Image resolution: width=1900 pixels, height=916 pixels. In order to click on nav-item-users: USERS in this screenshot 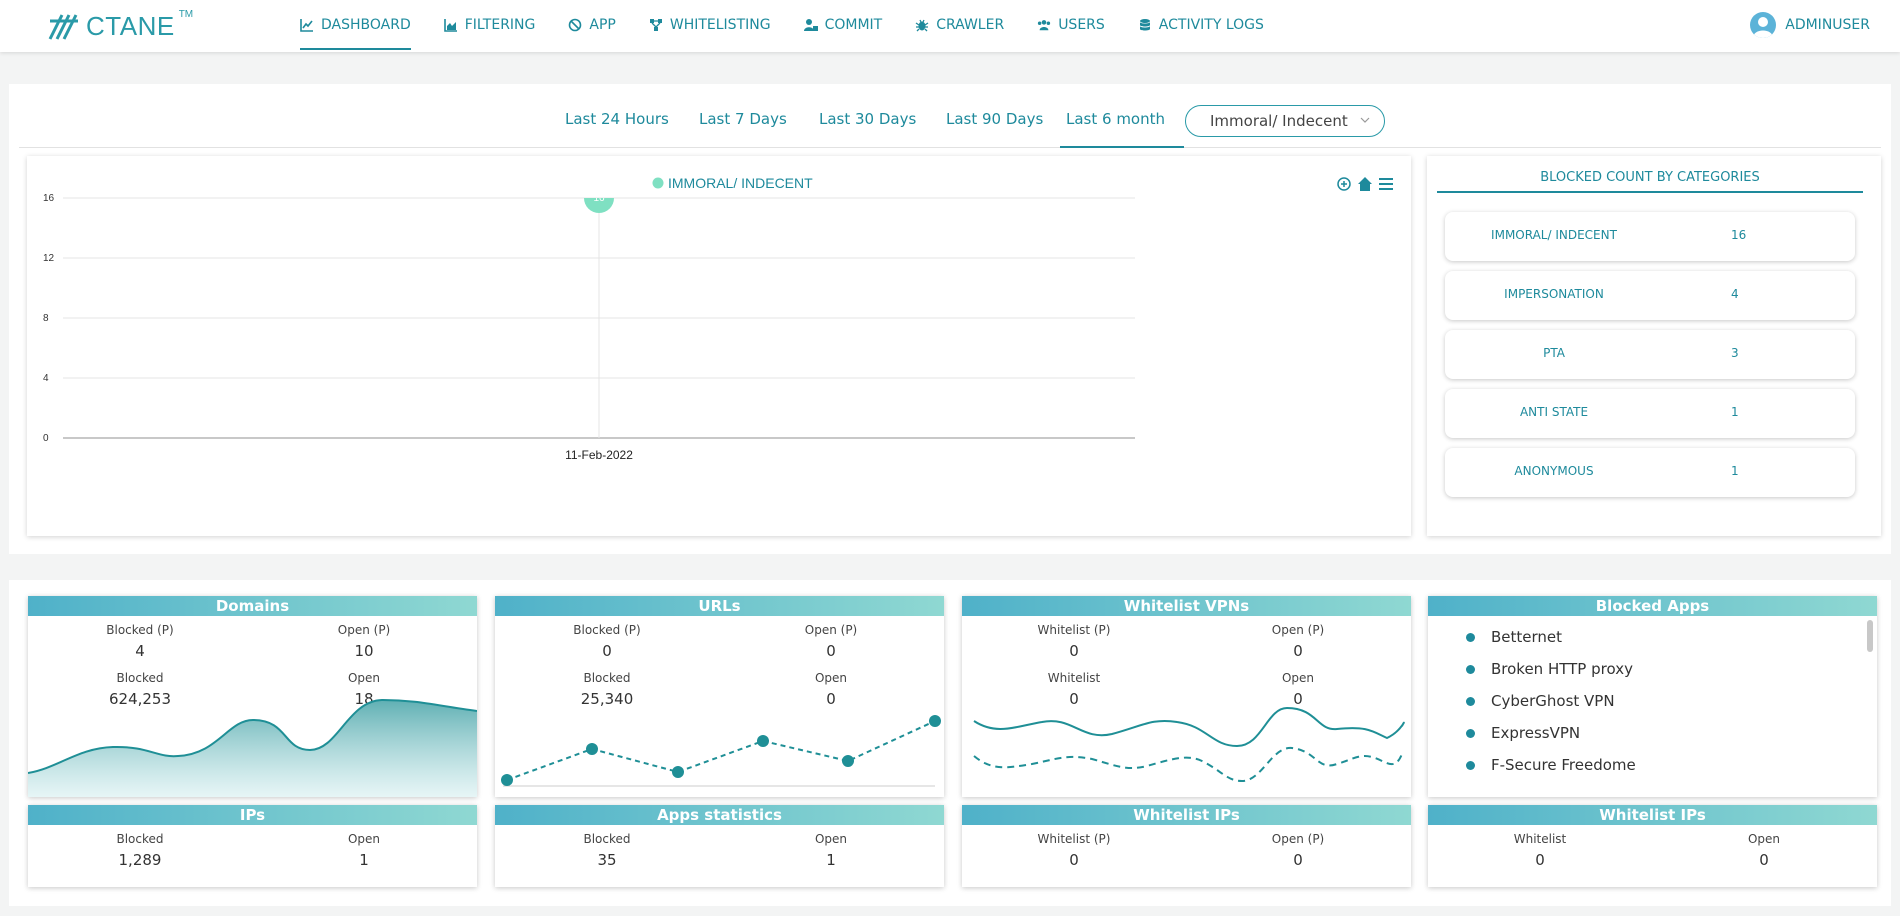, I will do `click(1071, 25)`.